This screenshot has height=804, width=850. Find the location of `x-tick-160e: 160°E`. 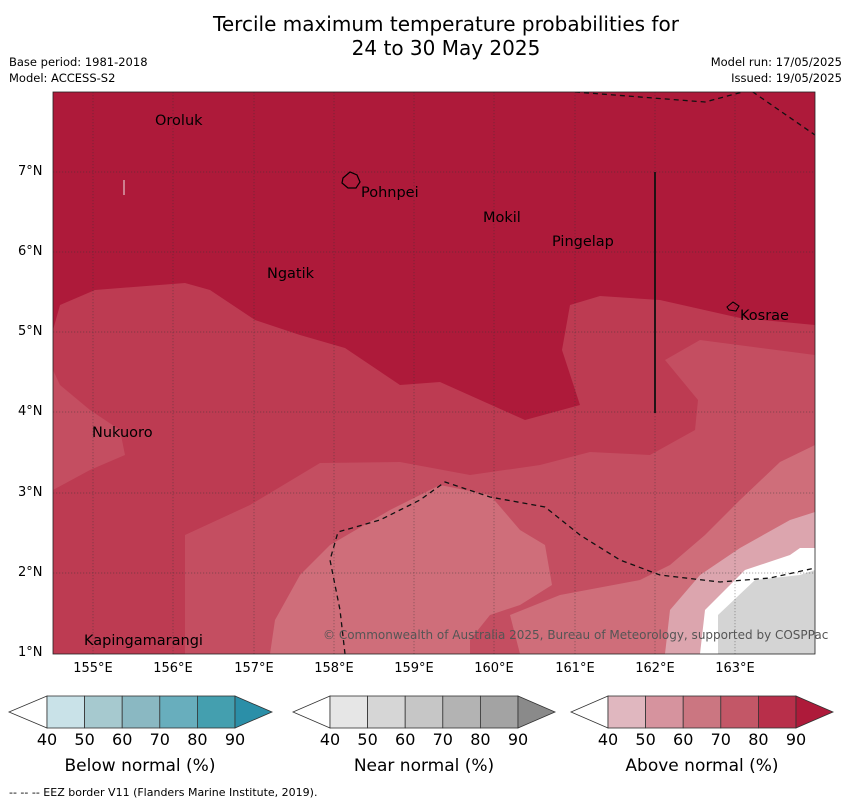

x-tick-160e: 160°E is located at coordinates (494, 668).